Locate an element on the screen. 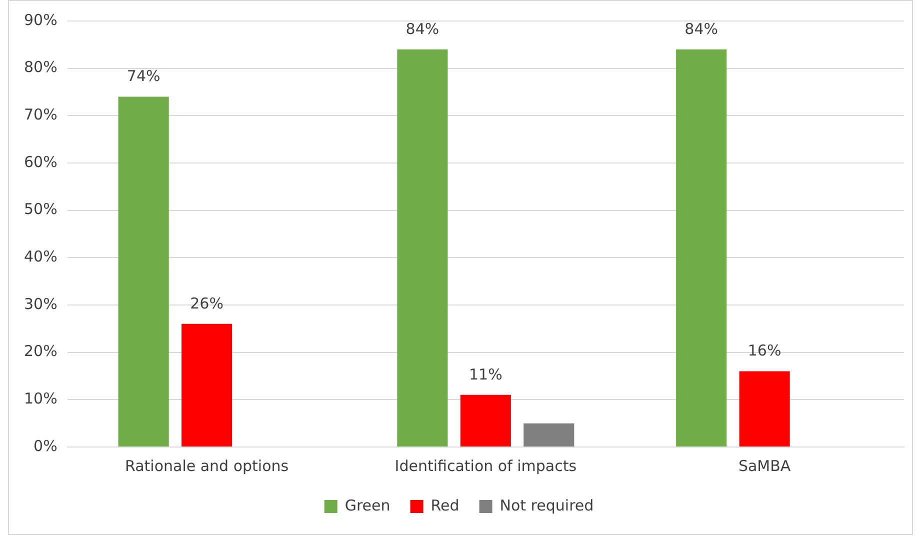 Image resolution: width=917 pixels, height=537 pixels. y-tick-label: 60% is located at coordinates (41, 161).